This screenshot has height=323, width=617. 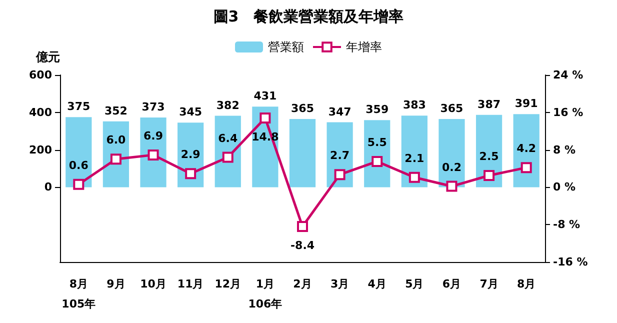 What do you see at coordinates (40, 75) in the screenshot?
I see `y-tick-label: 600` at bounding box center [40, 75].